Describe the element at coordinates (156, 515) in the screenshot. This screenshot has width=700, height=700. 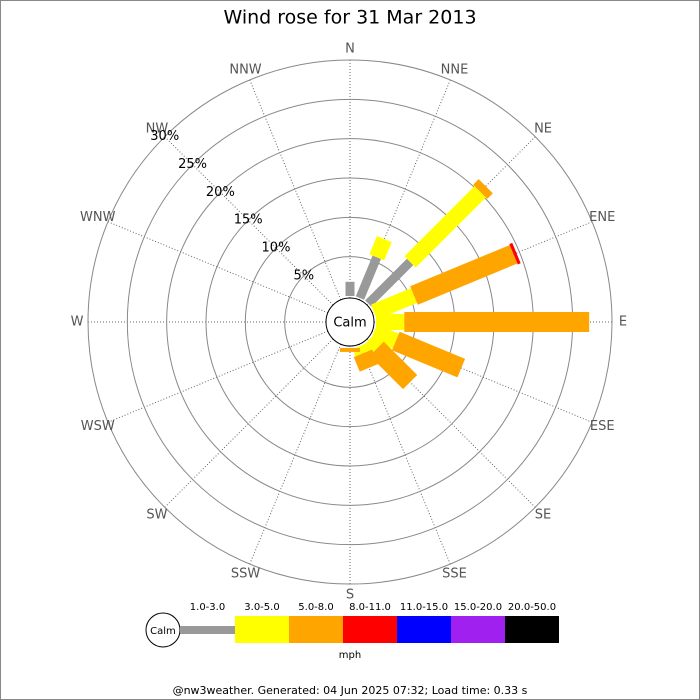
I see `direction-label: SW` at that location.